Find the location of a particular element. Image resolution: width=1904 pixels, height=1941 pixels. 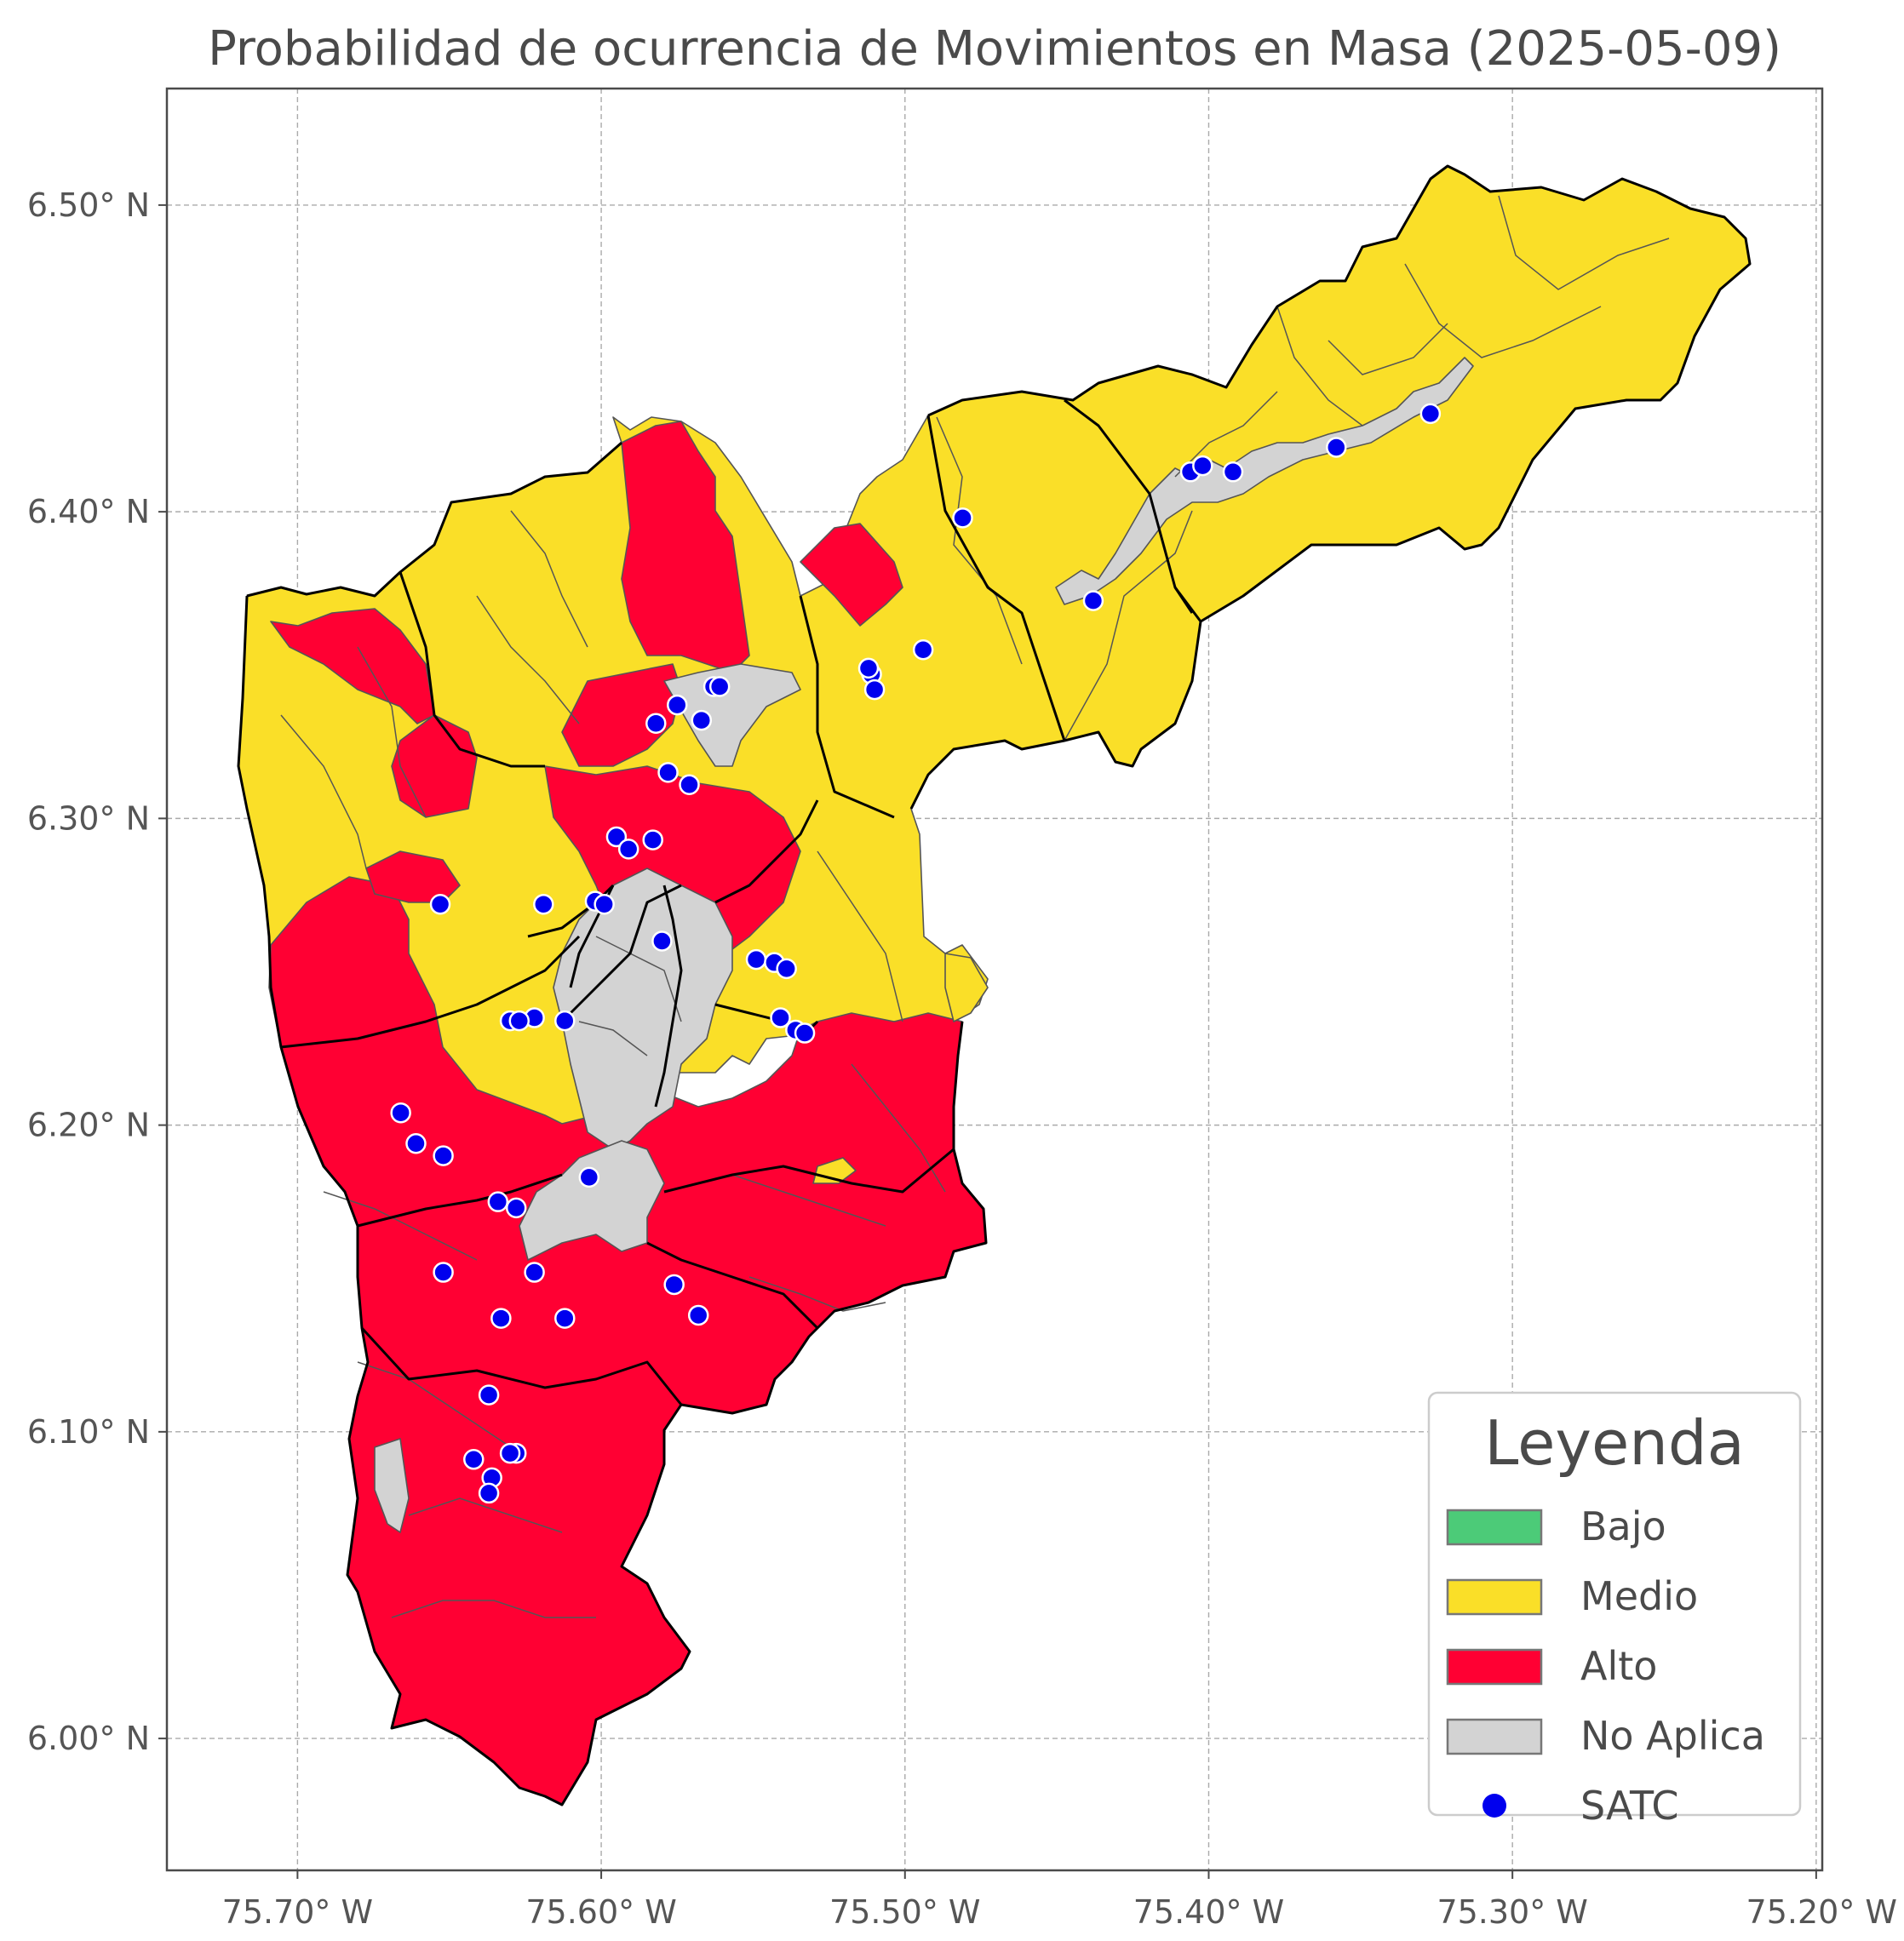

y-tick-label: 6.50° N is located at coordinates (88, 205).